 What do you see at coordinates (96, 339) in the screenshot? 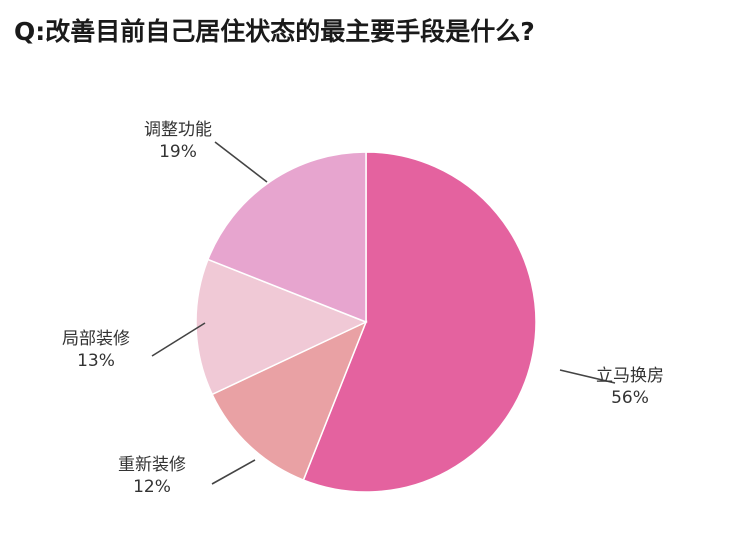
I see `slice-label-3: 局部装修` at bounding box center [96, 339].